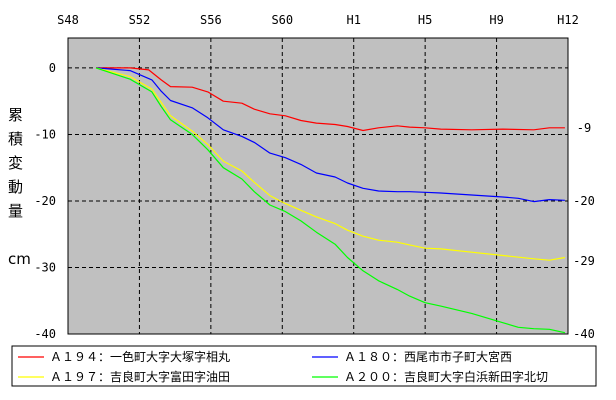 This screenshot has width=616, height=400. What do you see at coordinates (140, 376) in the screenshot?
I see `legend-label-3: Ａ１９７：吉良町大字富田字油田` at bounding box center [140, 376].